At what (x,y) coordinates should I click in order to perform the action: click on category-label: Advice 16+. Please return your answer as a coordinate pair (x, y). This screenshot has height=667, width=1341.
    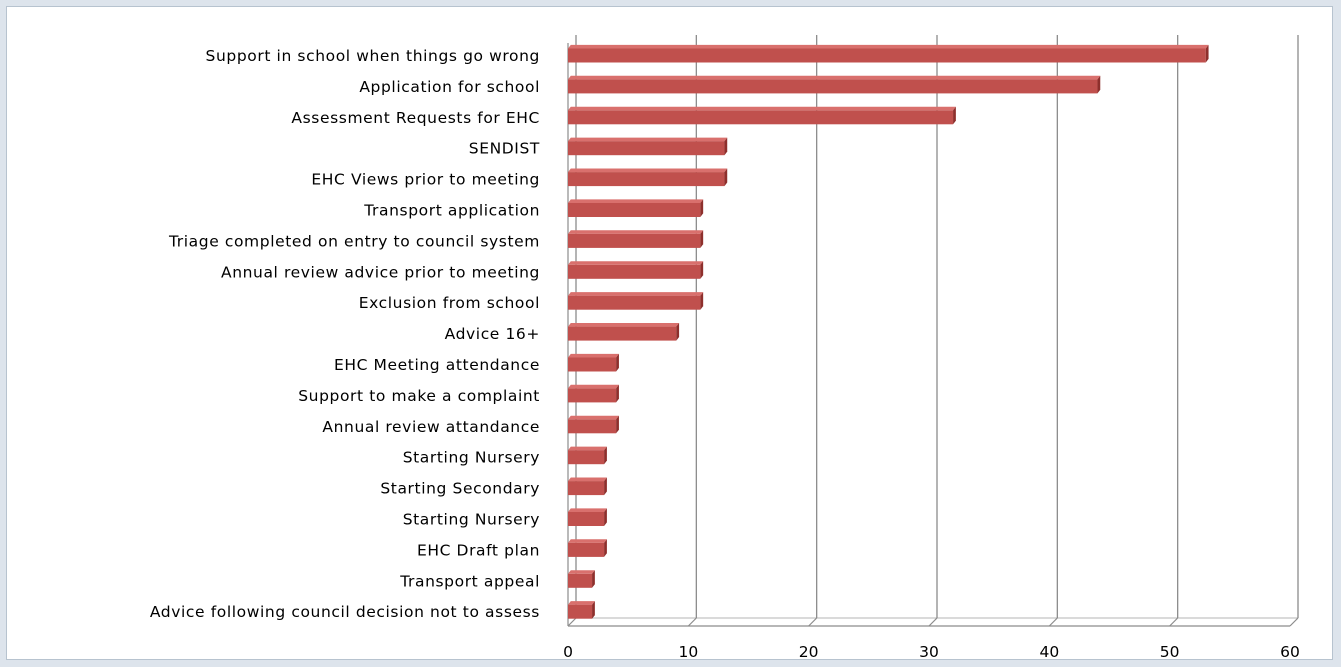
    Looking at the image, I should click on (492, 334).